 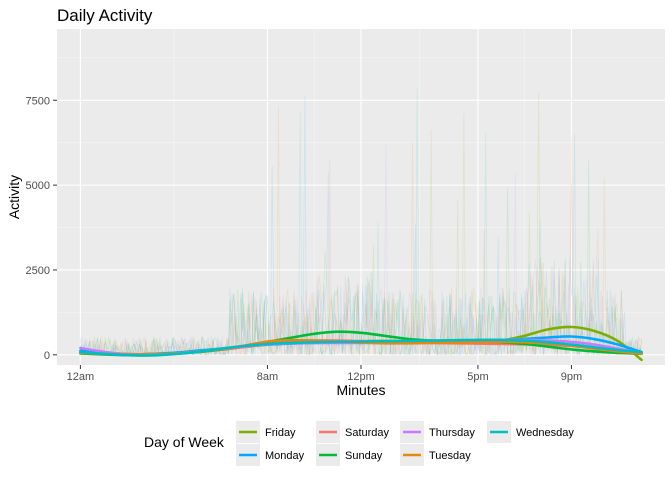 What do you see at coordinates (267, 377) in the screenshot?
I see `x-tick-label: 8am` at bounding box center [267, 377].